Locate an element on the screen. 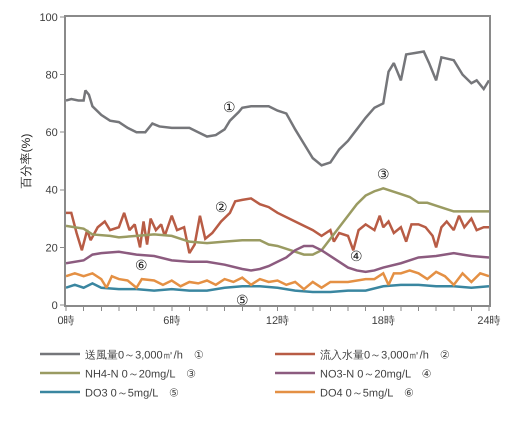 The image size is (505, 423). x-tick-label: 24時 is located at coordinates (489, 321).